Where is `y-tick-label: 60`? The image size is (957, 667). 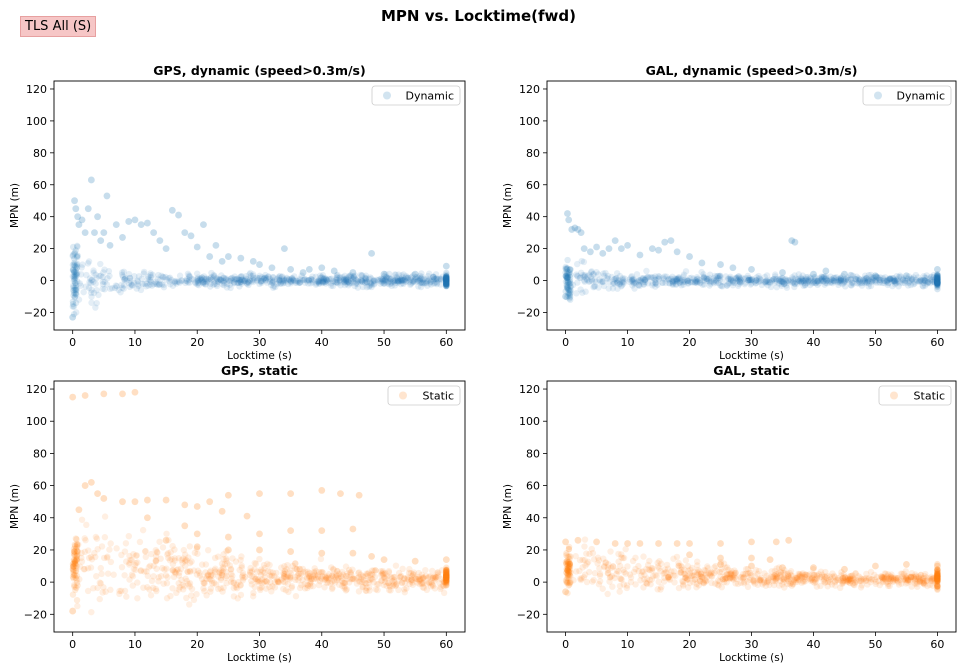 y-tick-label: 60 is located at coordinates (40, 185).